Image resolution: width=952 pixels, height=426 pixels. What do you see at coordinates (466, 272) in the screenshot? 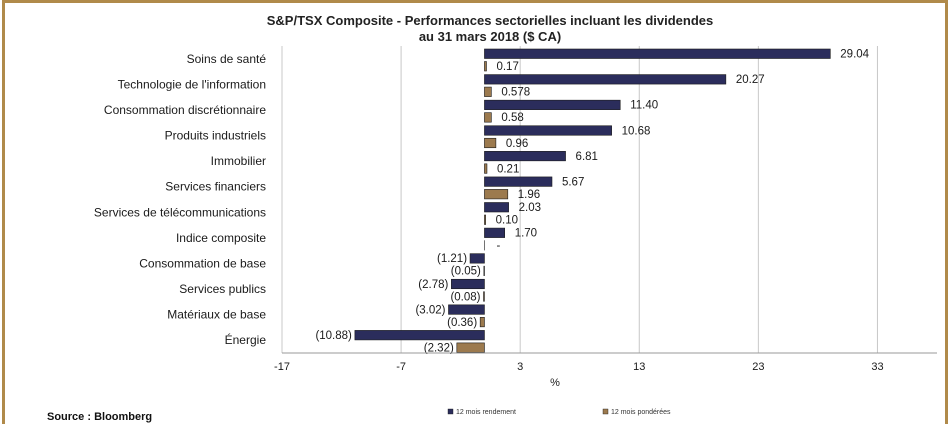
I see `data-label: (0.05)` at bounding box center [466, 272].